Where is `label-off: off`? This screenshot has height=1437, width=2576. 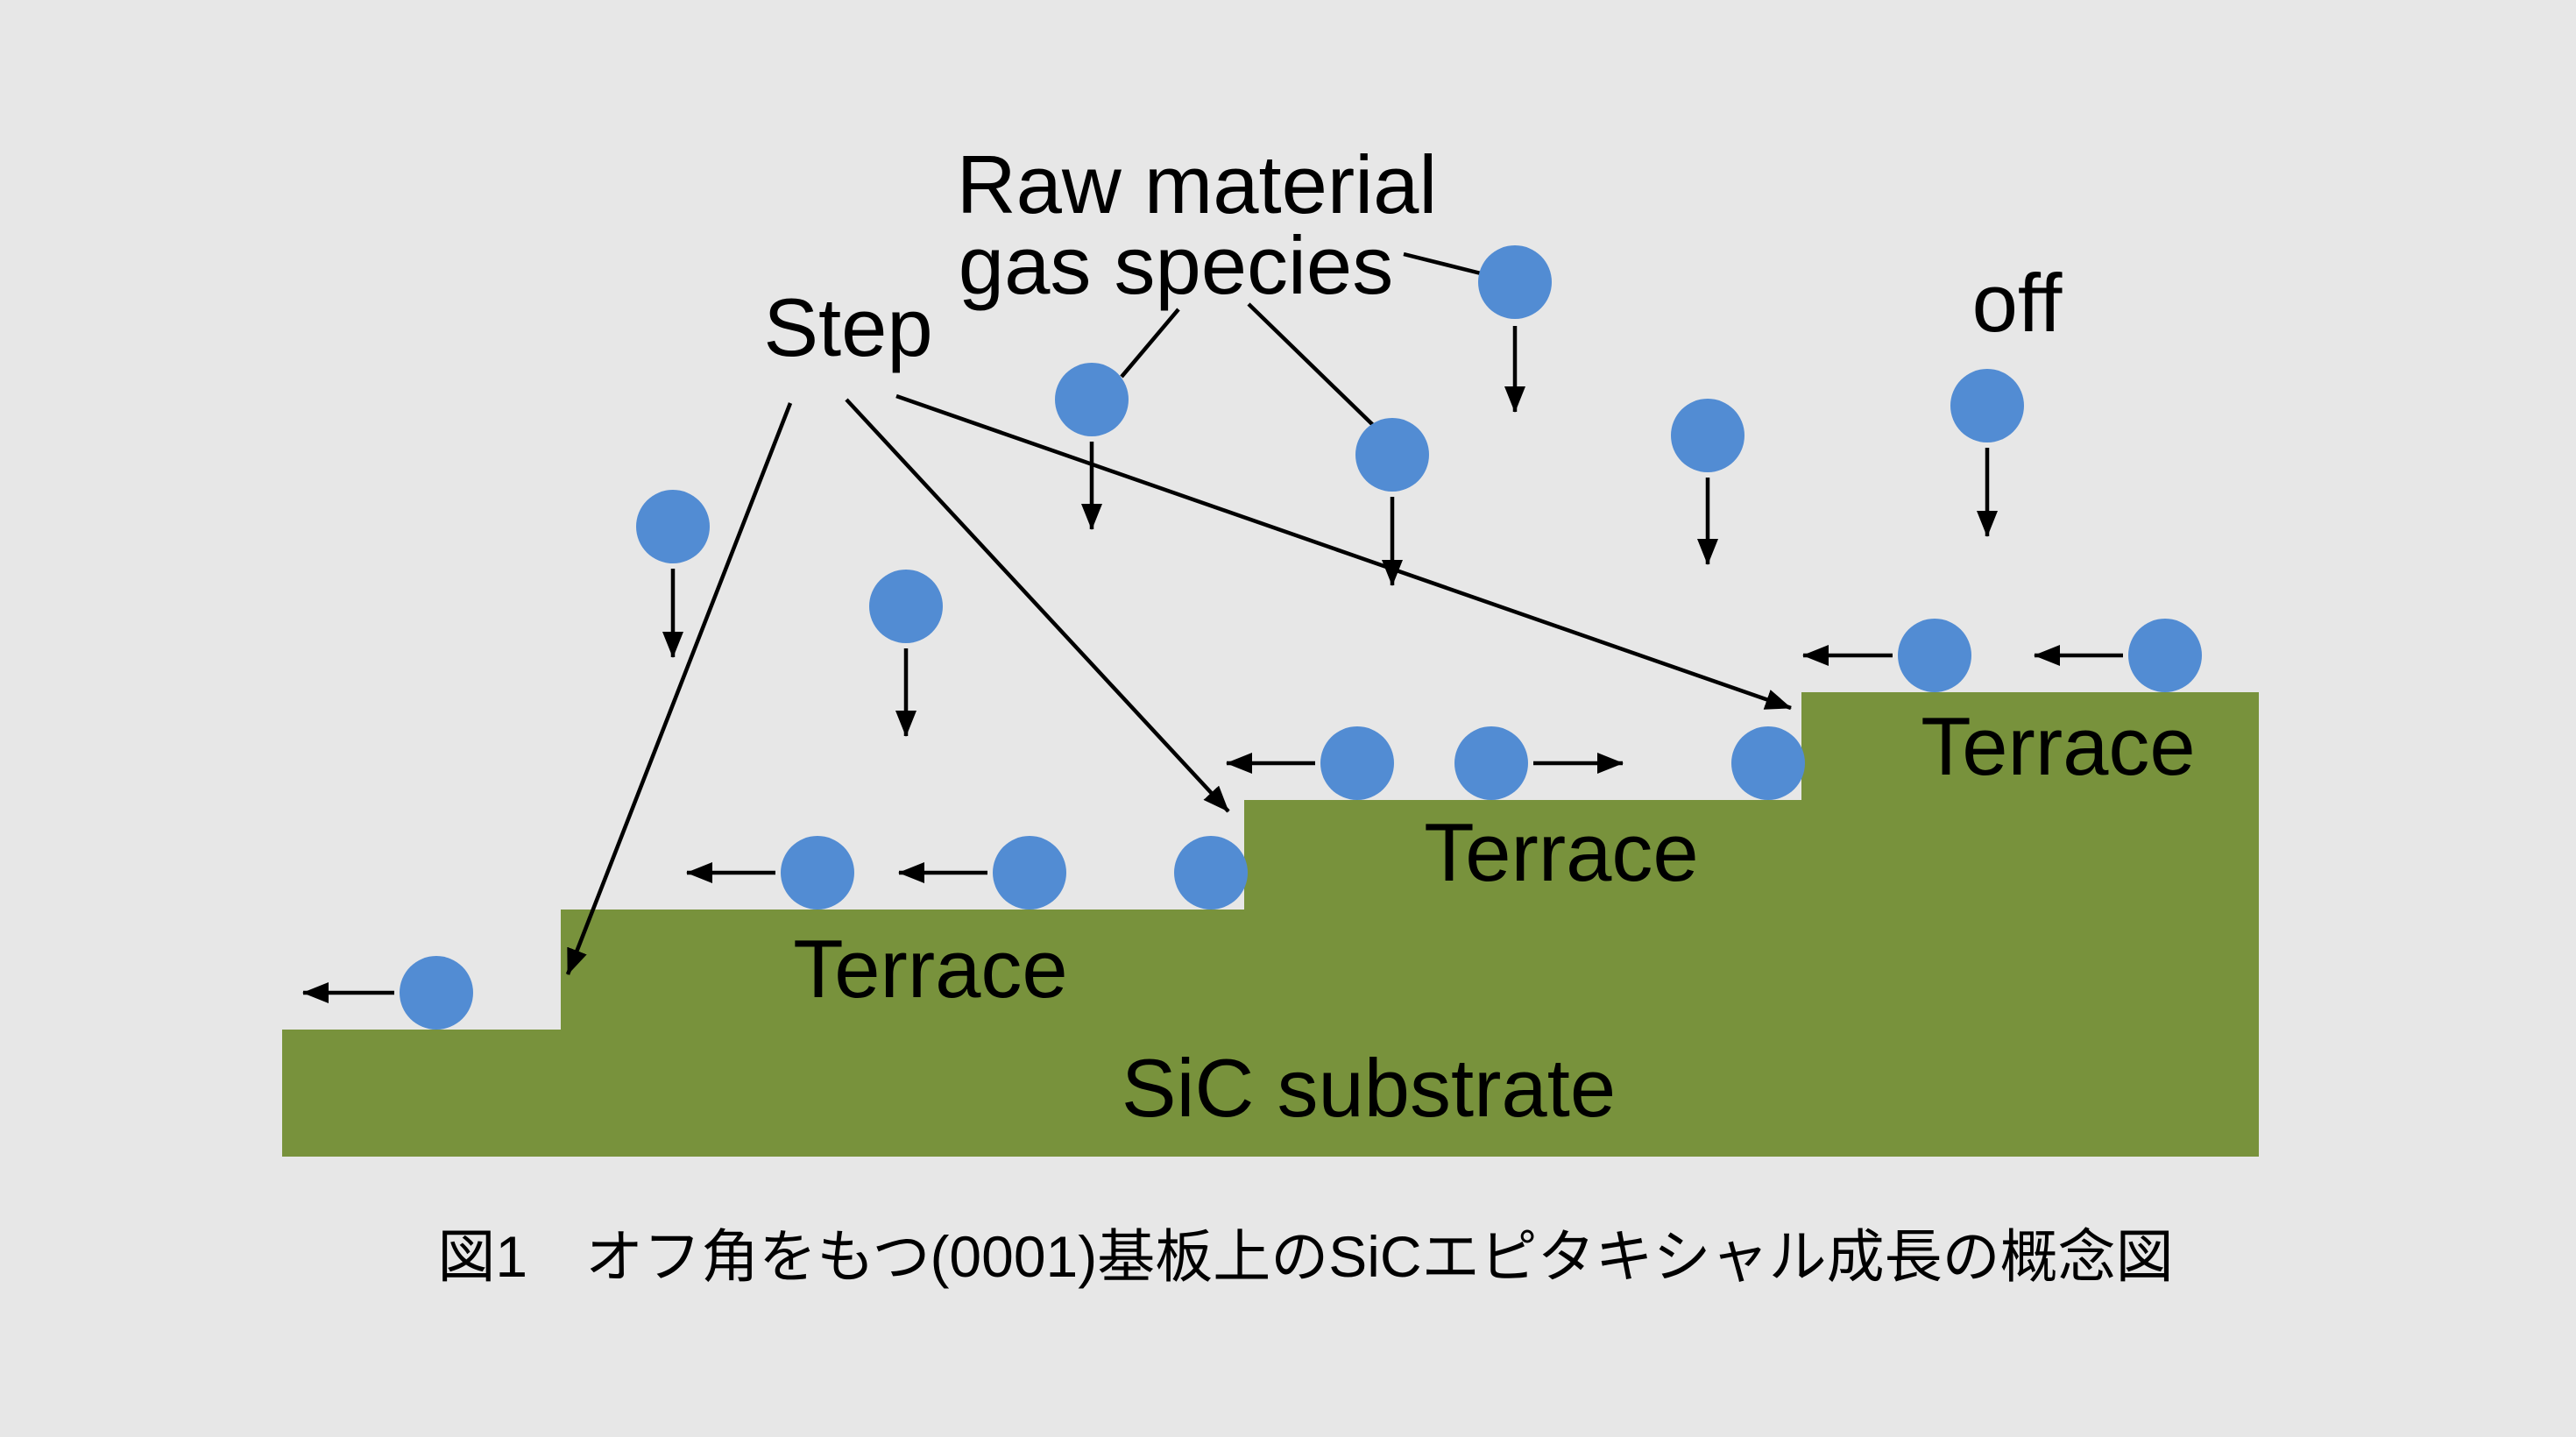 label-off: off is located at coordinates (2017, 303).